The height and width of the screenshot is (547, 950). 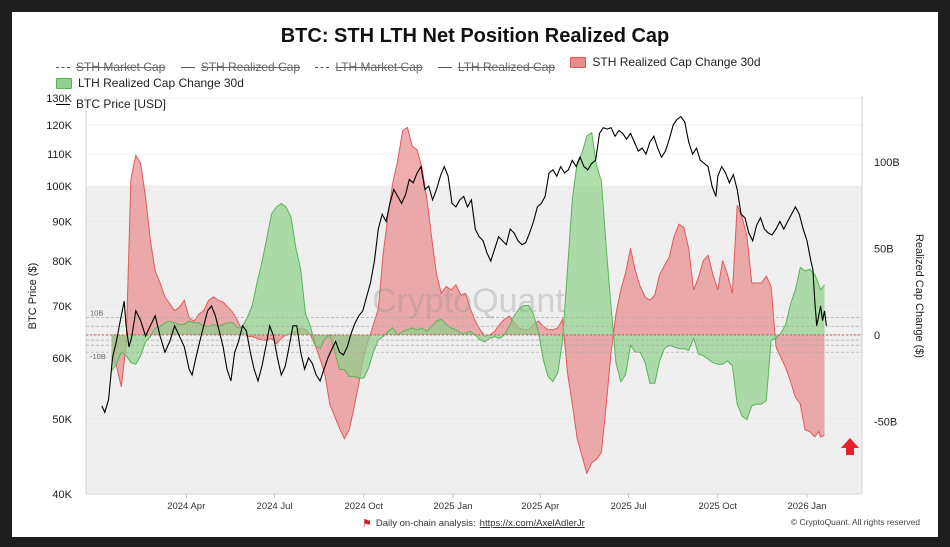 What do you see at coordinates (98, 356) in the screenshot?
I see `band-label-neg10b: -10B` at bounding box center [98, 356].